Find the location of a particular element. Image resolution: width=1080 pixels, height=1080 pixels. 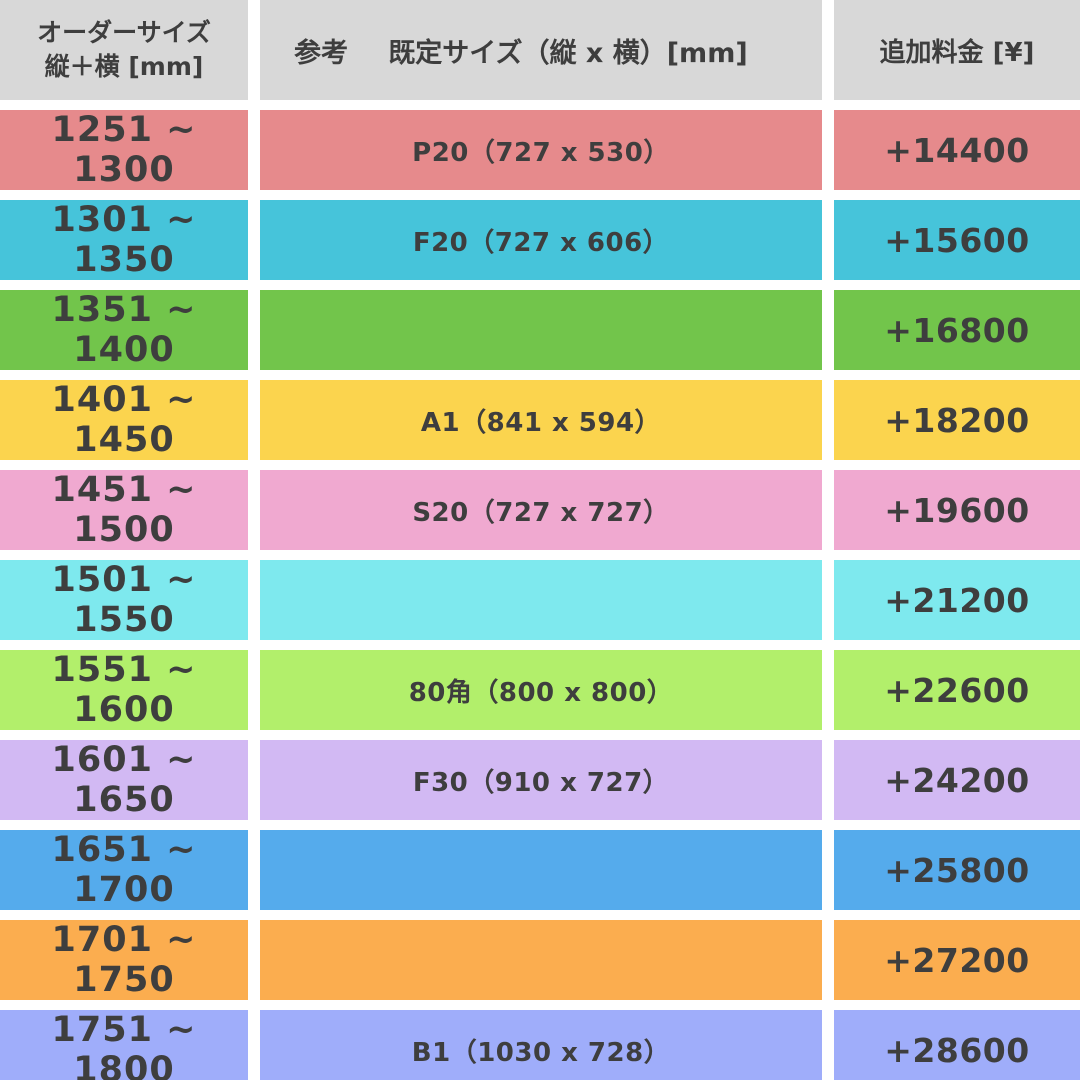

order-size-range: 1251 ~ 1300 is located at coordinates (124, 150).